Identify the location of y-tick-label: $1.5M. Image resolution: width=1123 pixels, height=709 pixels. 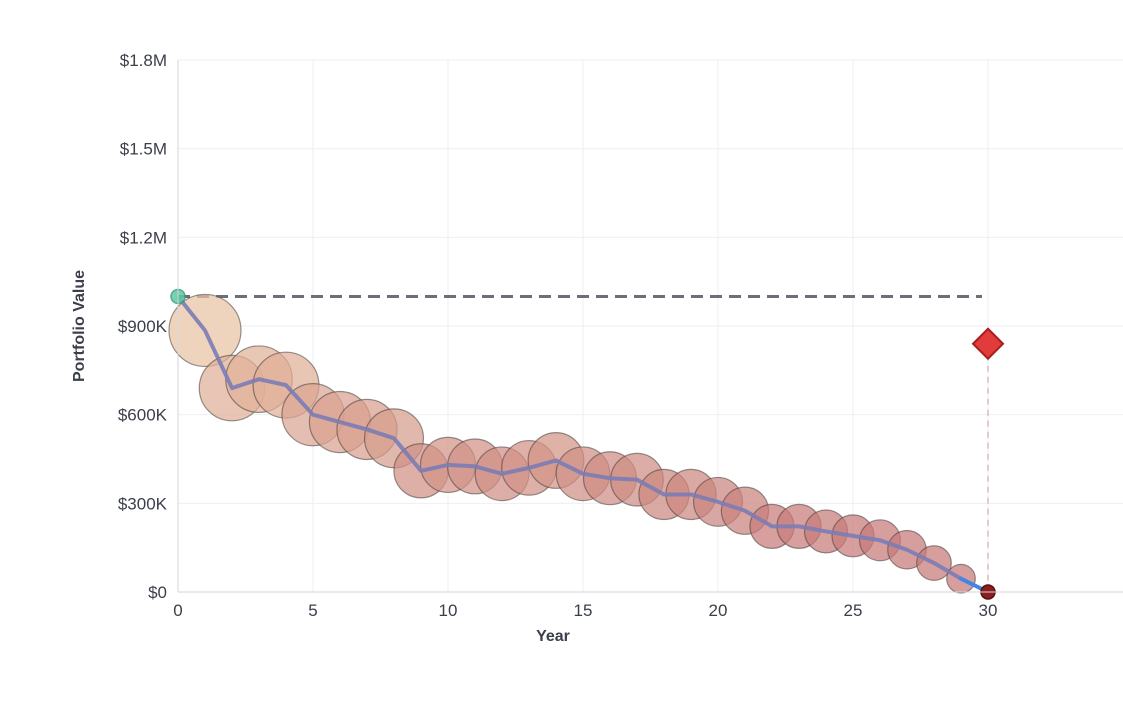
(143, 149).